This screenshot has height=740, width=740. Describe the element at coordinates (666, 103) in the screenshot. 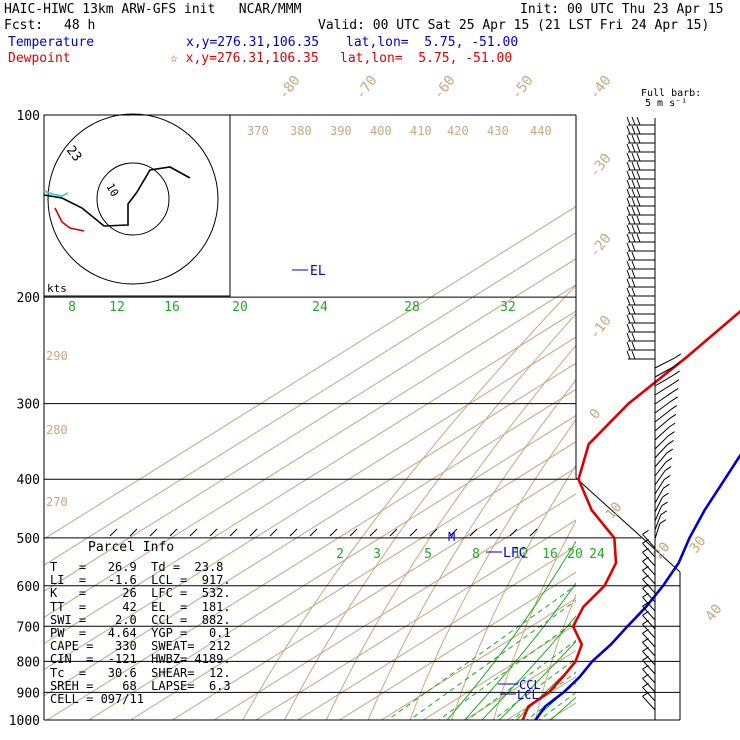

I see `barb-key-line2: 5 m s⁻¹` at that location.